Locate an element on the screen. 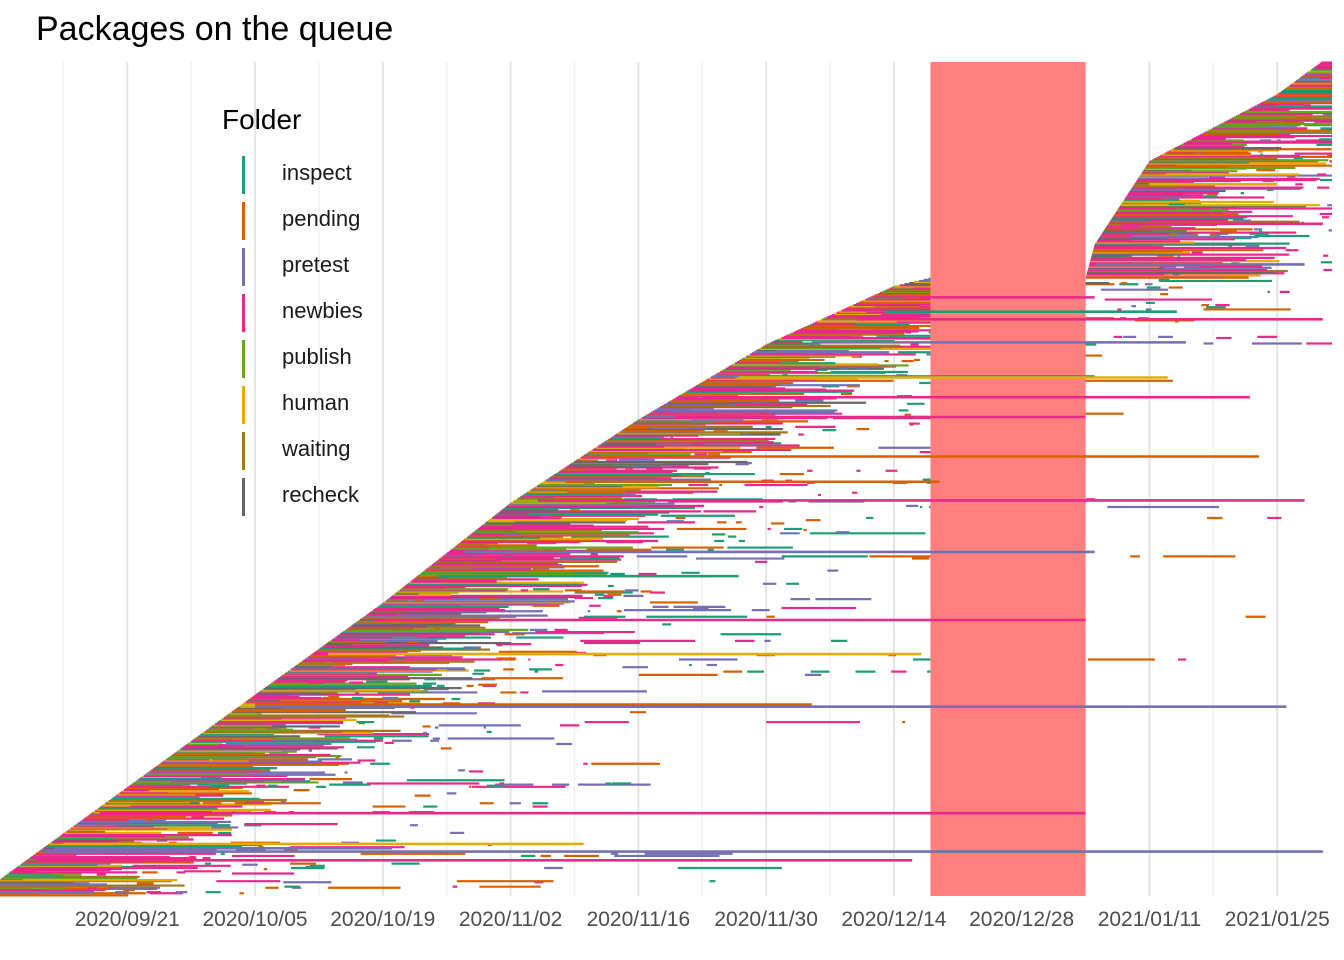  chart-title: Packages on the queue is located at coordinates (215, 29).